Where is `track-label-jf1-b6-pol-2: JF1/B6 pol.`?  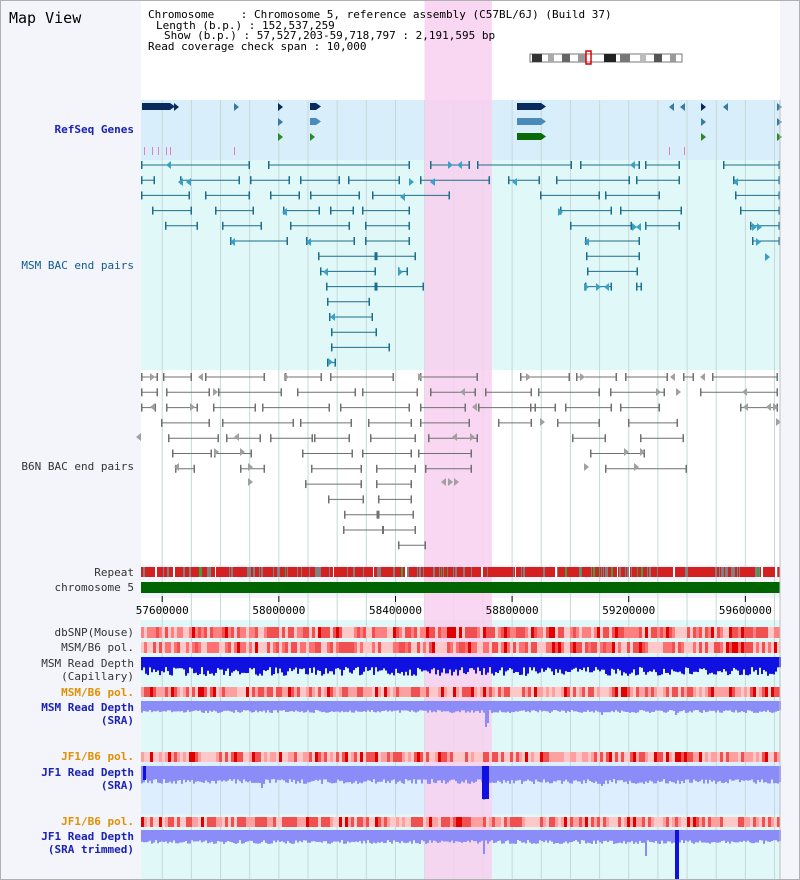
track-label-jf1-b6-pol-2: JF1/B6 pol. is located at coordinates (97, 821).